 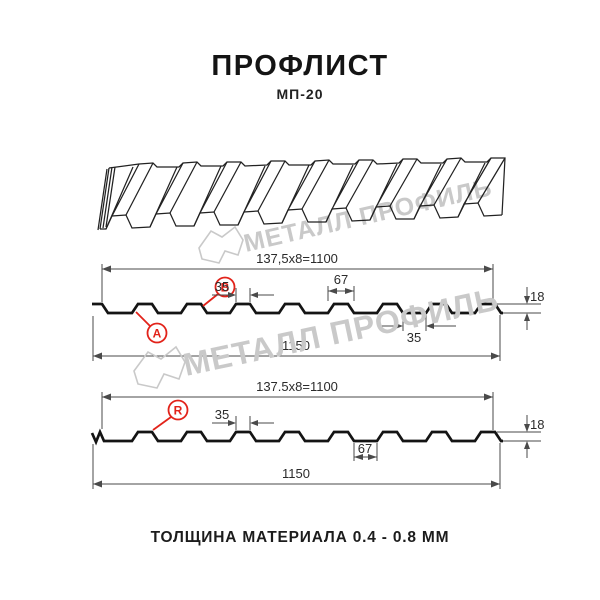 I want to click on section-view-top: 137,5x8=1100 B A 35 67, so click(x=318, y=306).